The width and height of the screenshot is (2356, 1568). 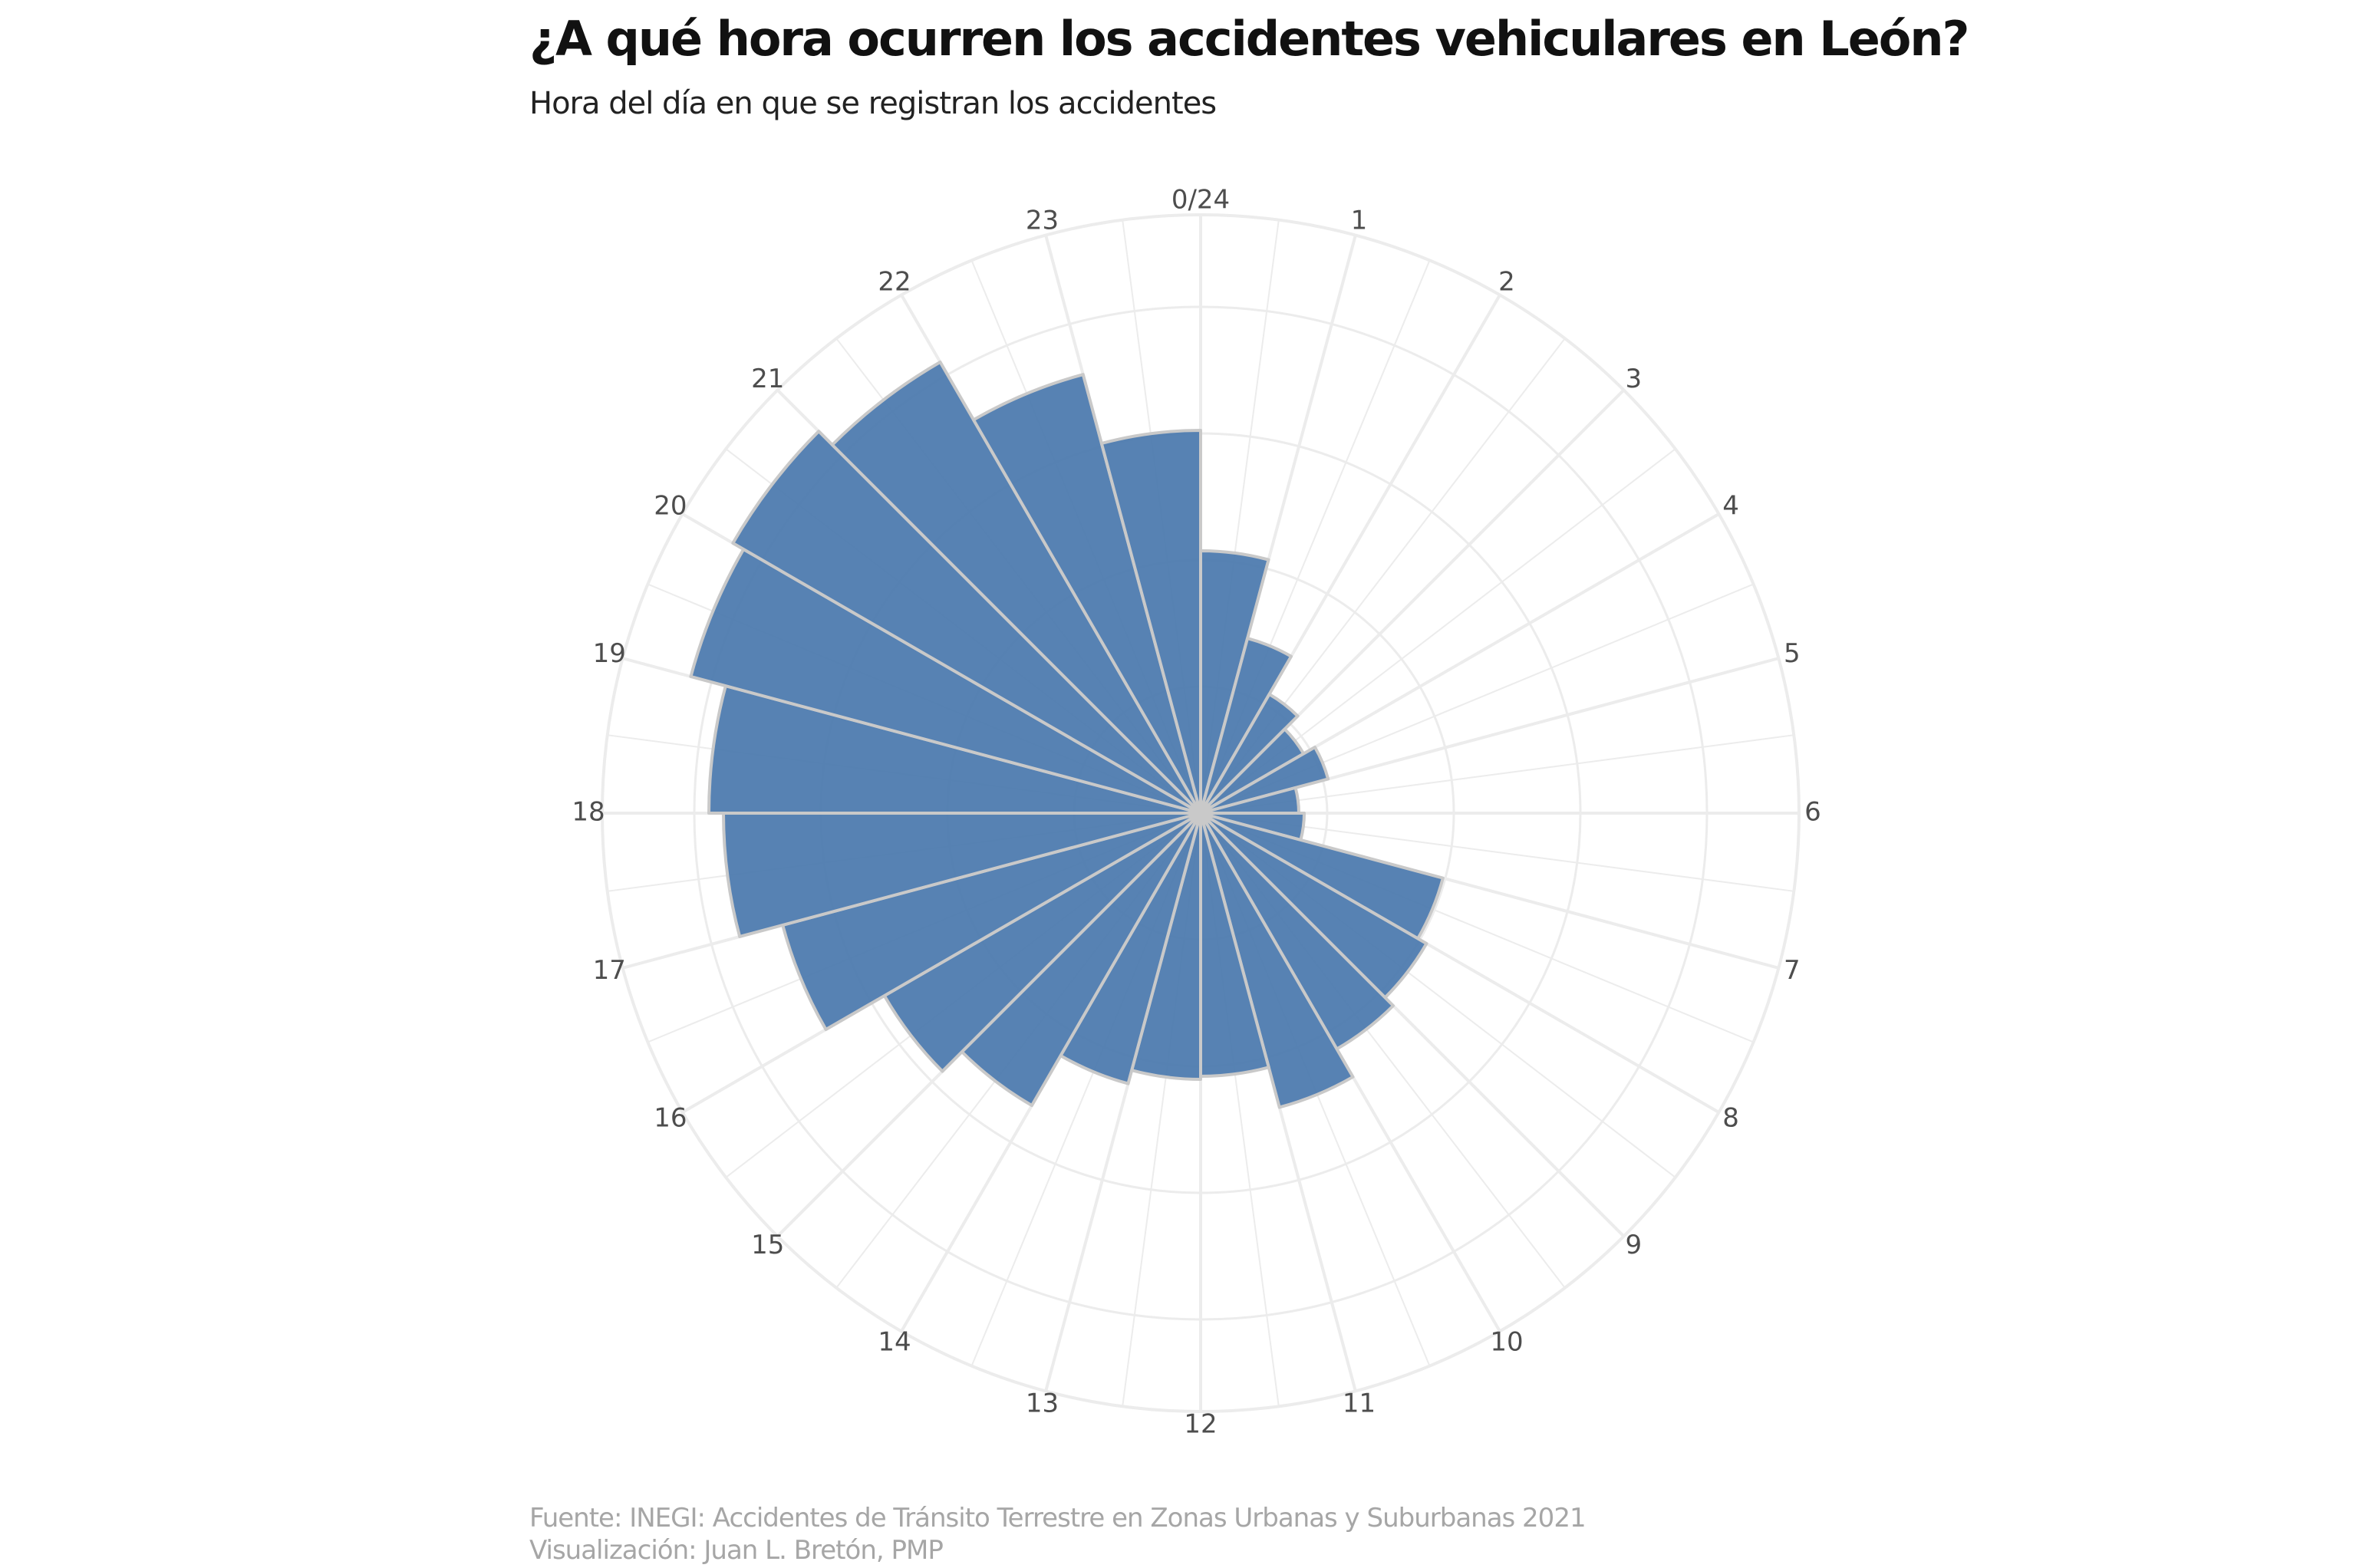 What do you see at coordinates (670, 506) in the screenshot?
I see `hour-label-20: 20` at bounding box center [670, 506].